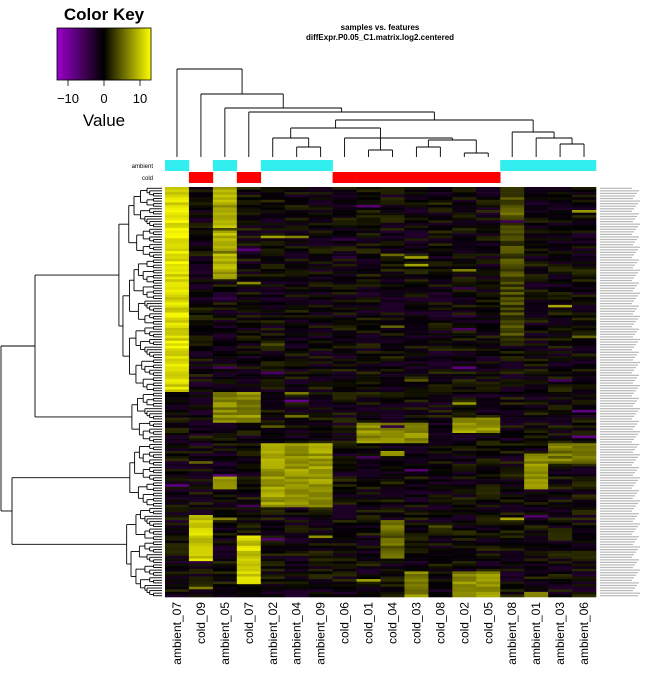  Describe the element at coordinates (464, 623) in the screenshot. I see `column-label: cold_02` at that location.